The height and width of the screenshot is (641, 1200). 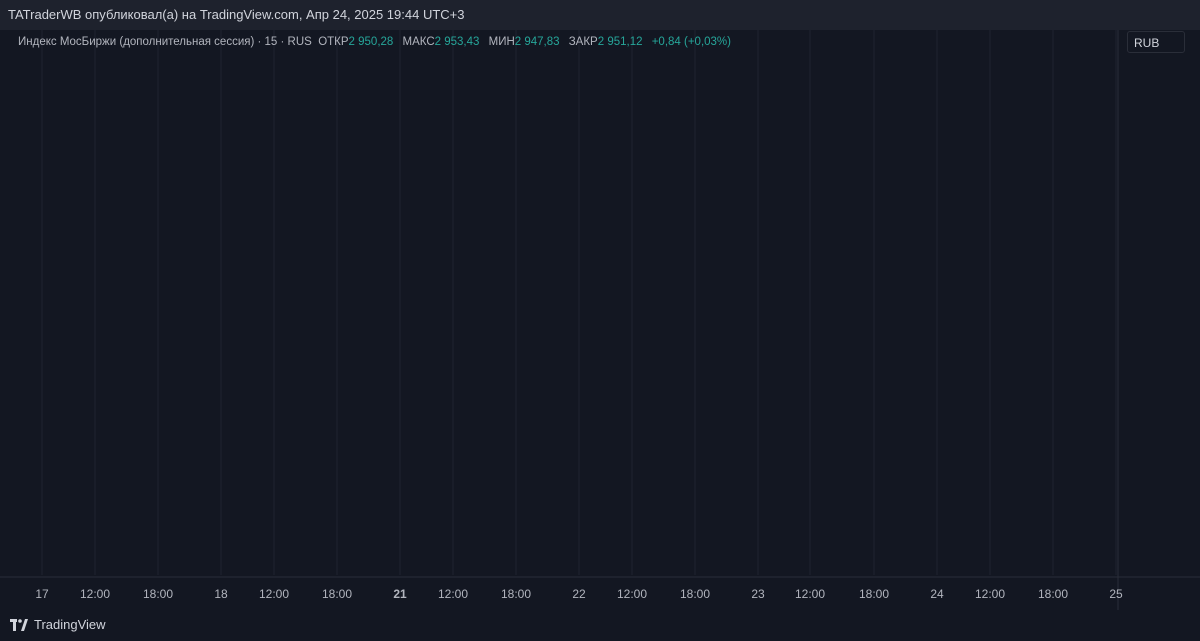 I want to click on brand-name: TradingView, so click(x=70, y=624).